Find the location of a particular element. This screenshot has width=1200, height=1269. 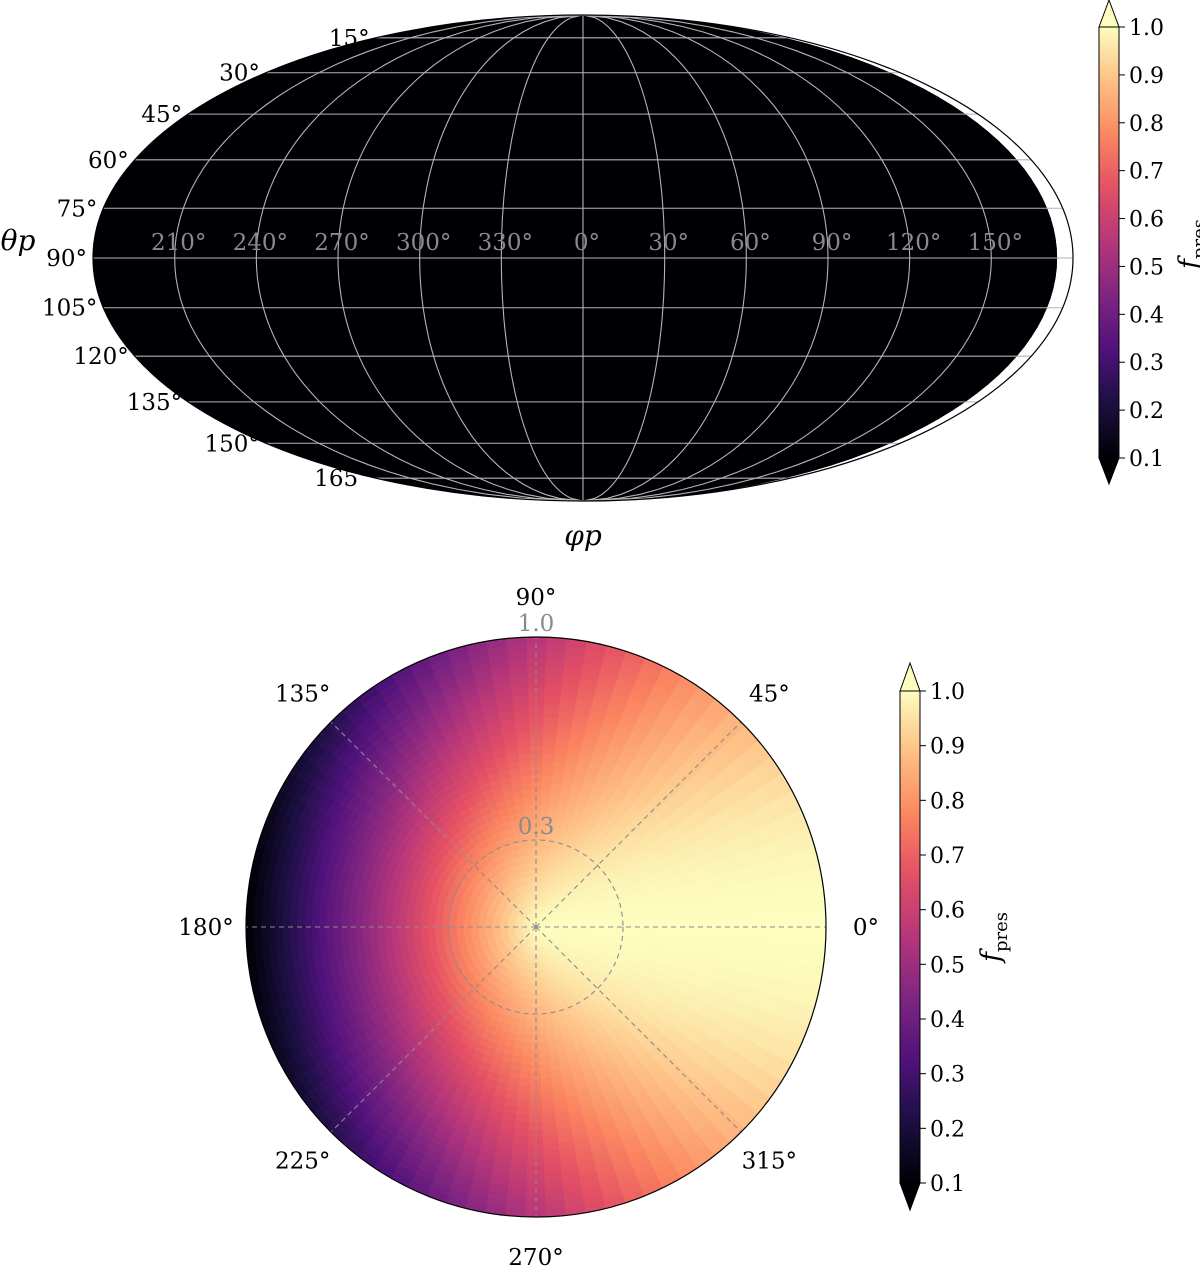

mollweide-colorbar: 0.10.20.30.40.50.60.70.80.91.0 fpres is located at coordinates (1149, 243).